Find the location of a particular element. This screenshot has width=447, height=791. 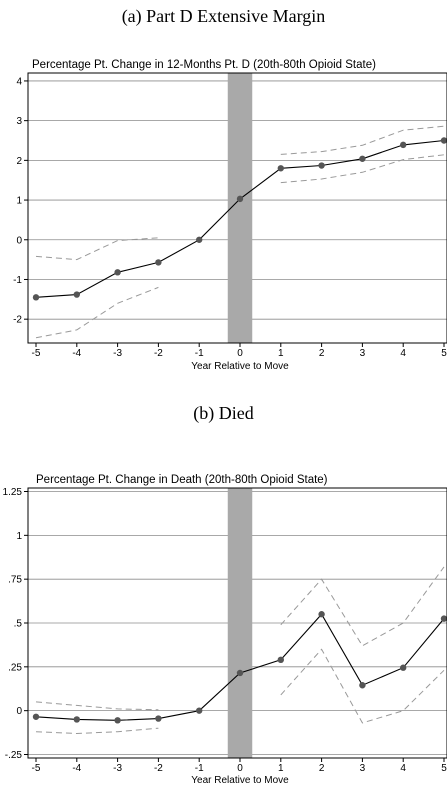

panel-b-caption: (b) Died is located at coordinates (223, 413).